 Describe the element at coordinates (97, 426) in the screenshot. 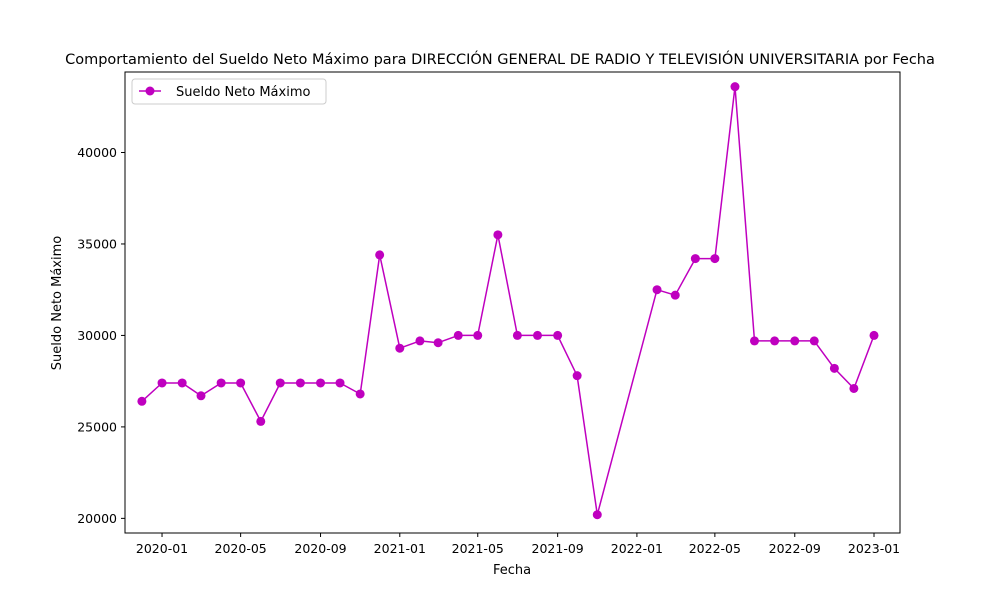

I see `y-tick-label: 25000` at that location.